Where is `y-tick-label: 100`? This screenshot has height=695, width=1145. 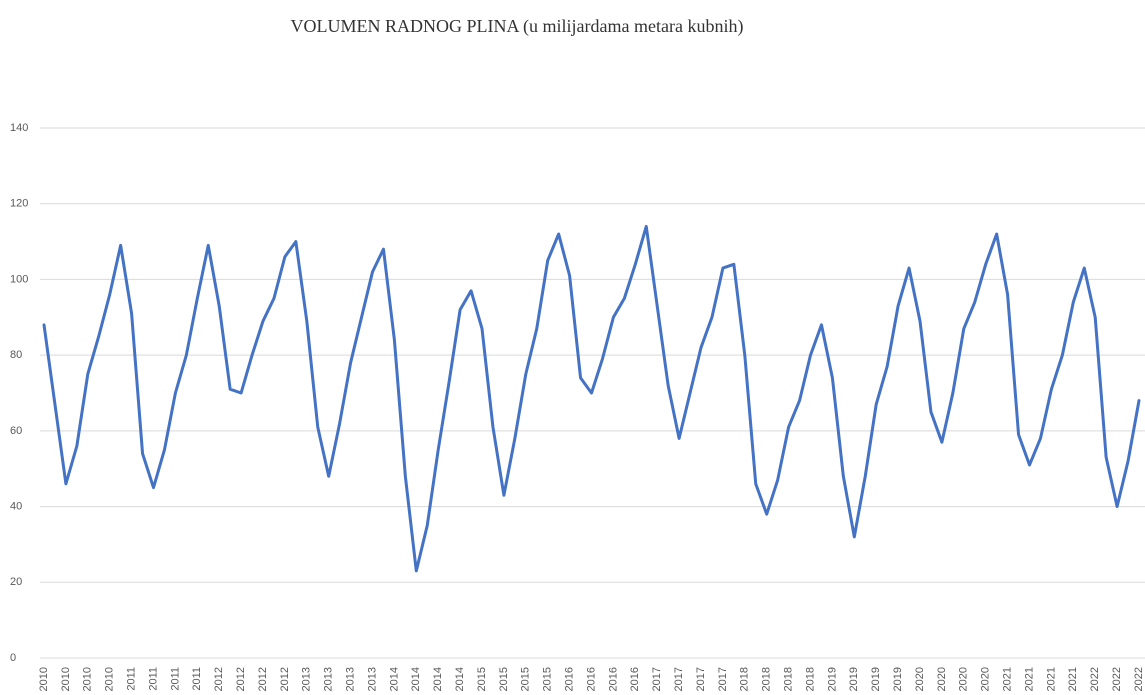 y-tick-label: 100 is located at coordinates (19, 279).